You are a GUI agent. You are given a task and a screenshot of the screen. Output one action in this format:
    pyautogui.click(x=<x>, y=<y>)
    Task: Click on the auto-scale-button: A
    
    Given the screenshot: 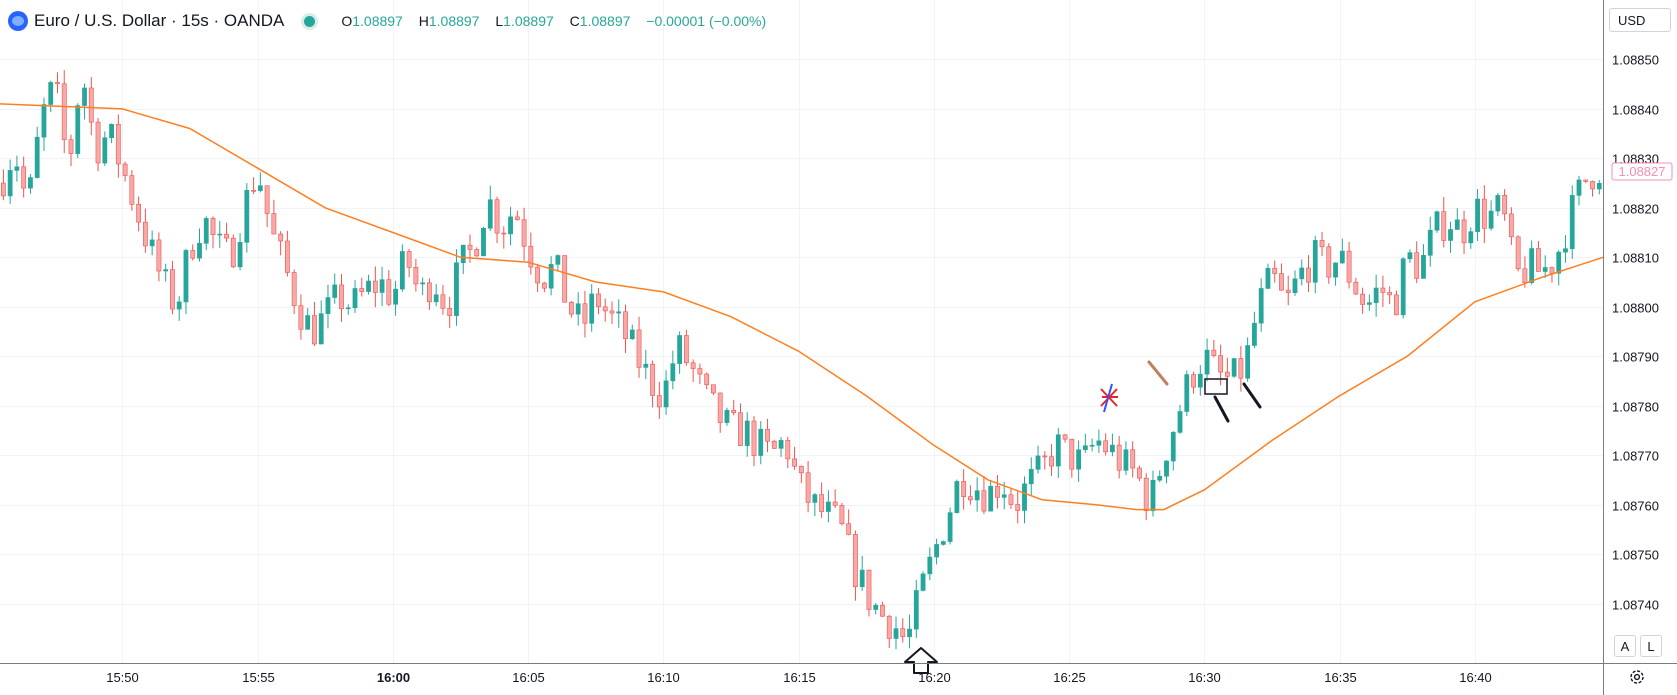 What is the action you would take?
    pyautogui.click(x=1625, y=646)
    